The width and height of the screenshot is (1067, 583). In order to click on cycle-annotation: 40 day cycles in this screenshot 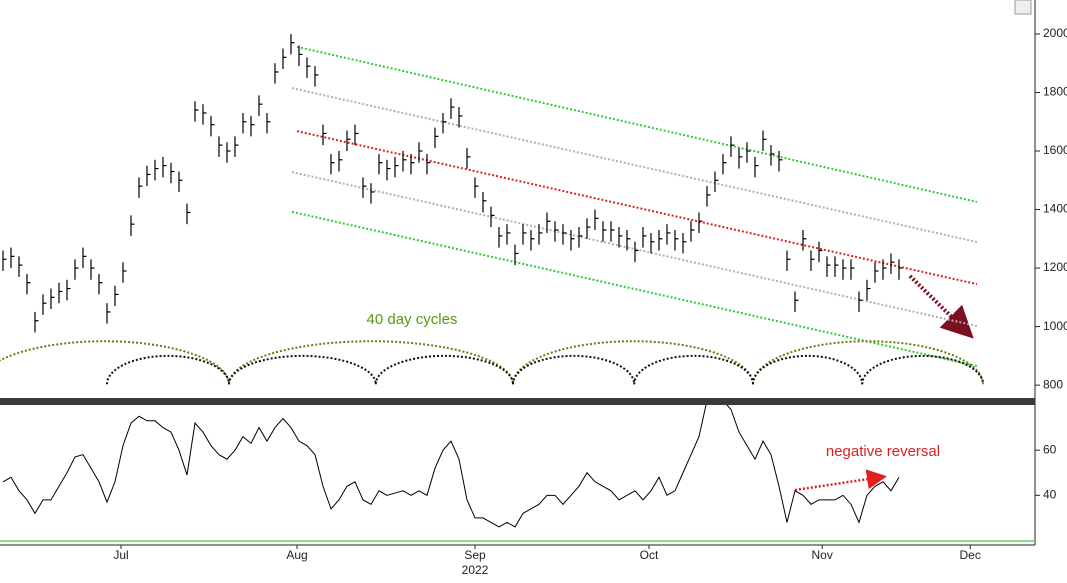, I will do `click(412, 319)`.